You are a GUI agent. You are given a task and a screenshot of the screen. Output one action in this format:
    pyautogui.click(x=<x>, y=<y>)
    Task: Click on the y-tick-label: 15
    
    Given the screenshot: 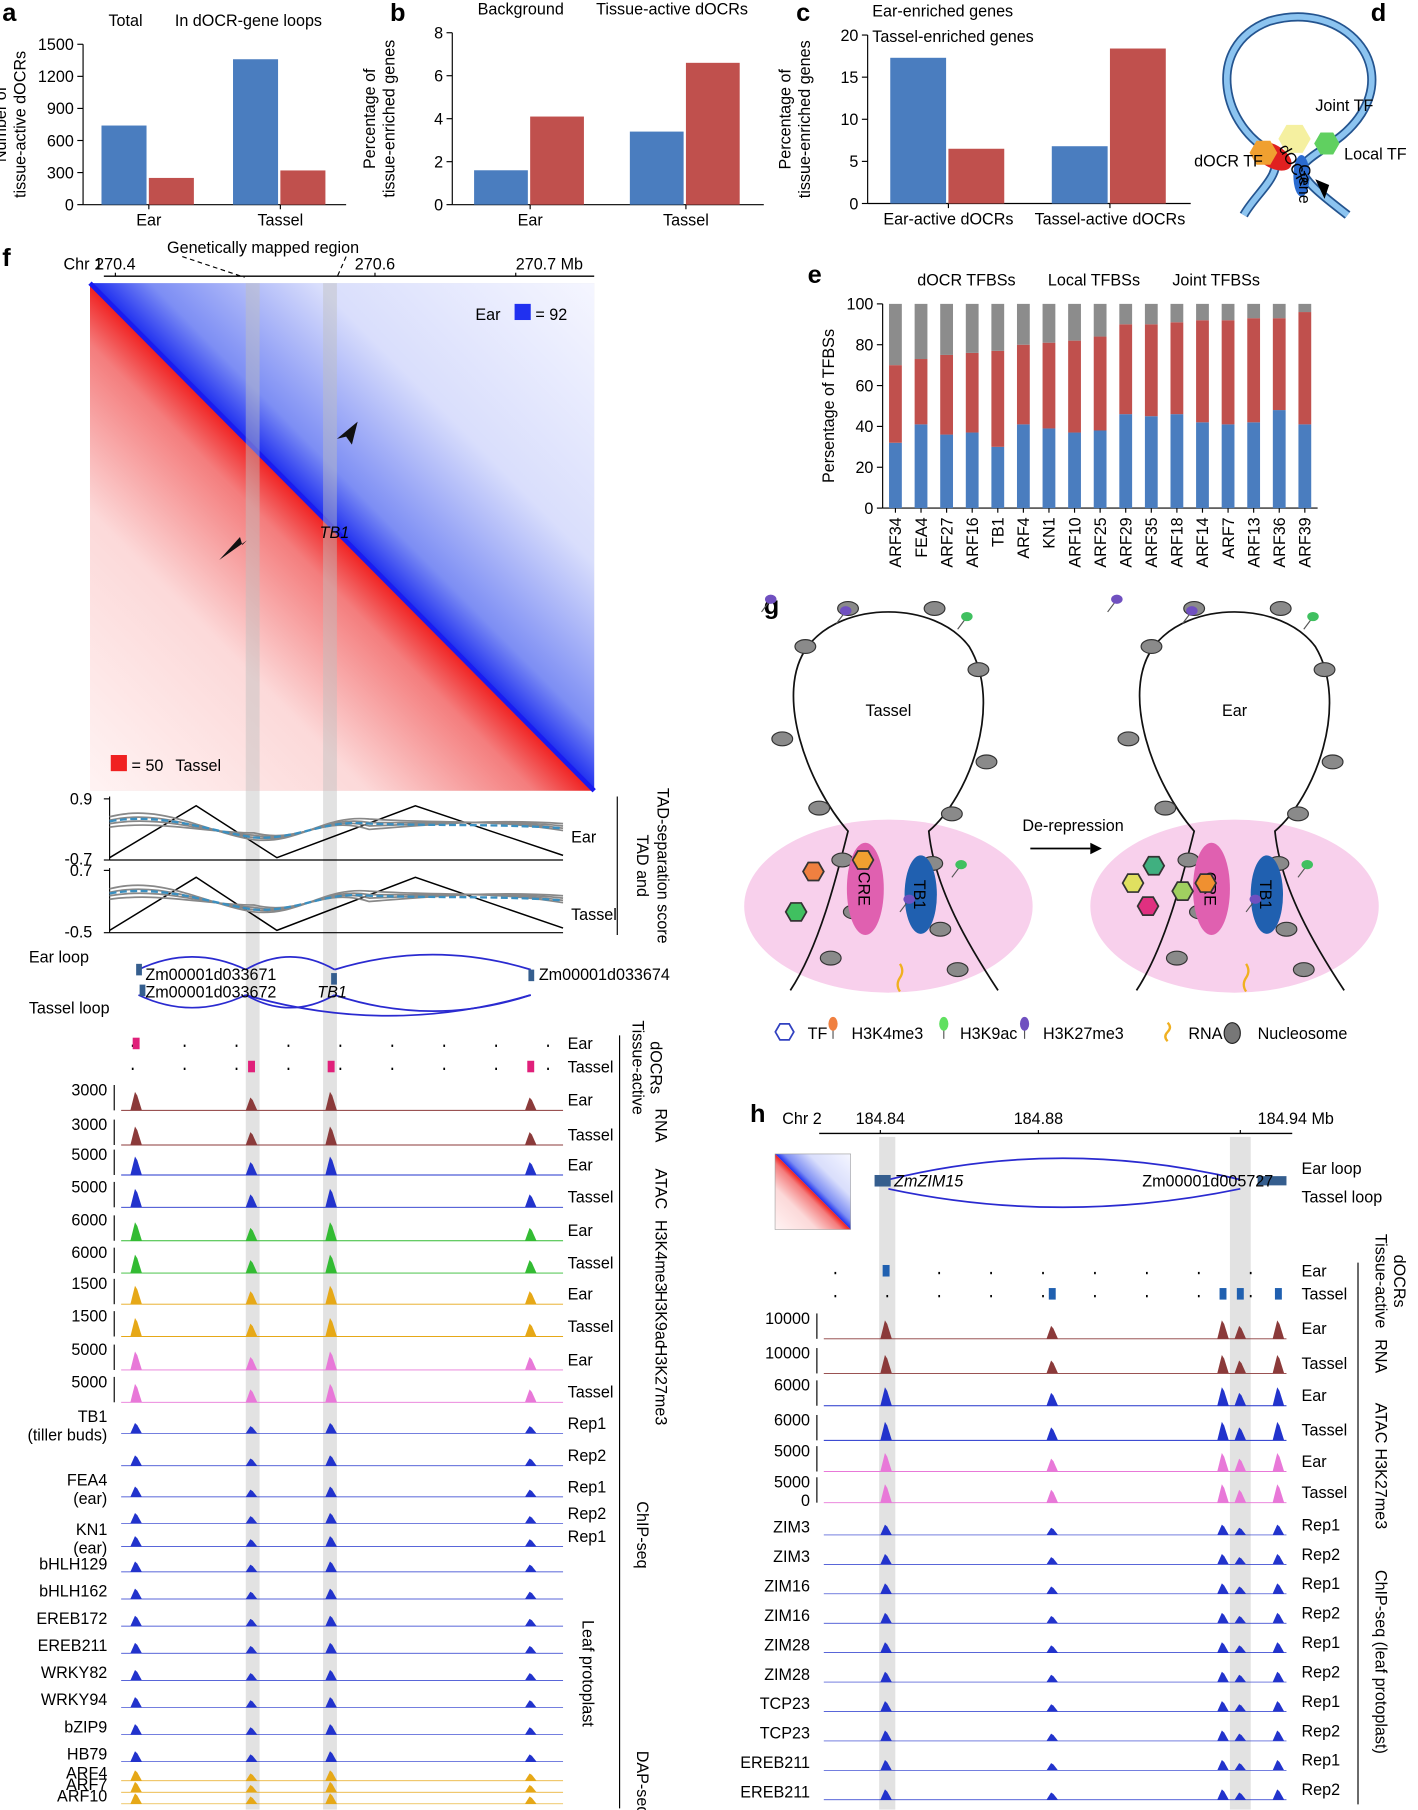 What is the action you would take?
    pyautogui.click(x=849, y=78)
    